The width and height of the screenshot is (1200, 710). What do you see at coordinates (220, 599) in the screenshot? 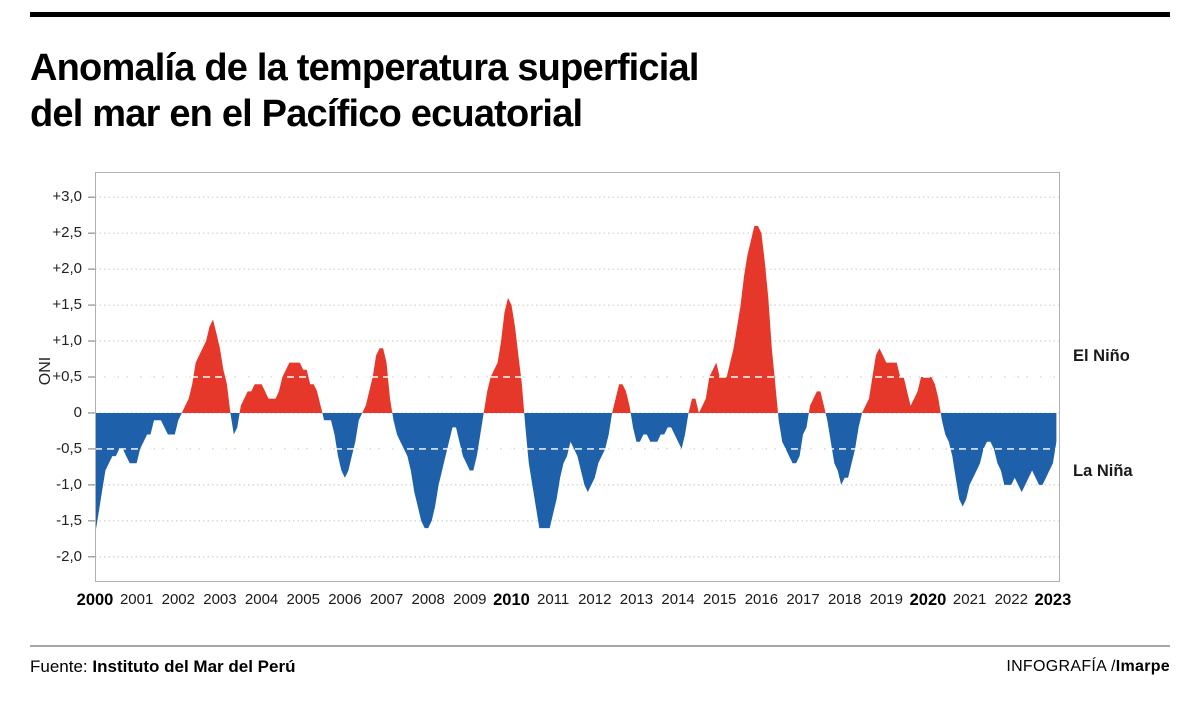
I see `x-axis-tick-label: 2003` at bounding box center [220, 599].